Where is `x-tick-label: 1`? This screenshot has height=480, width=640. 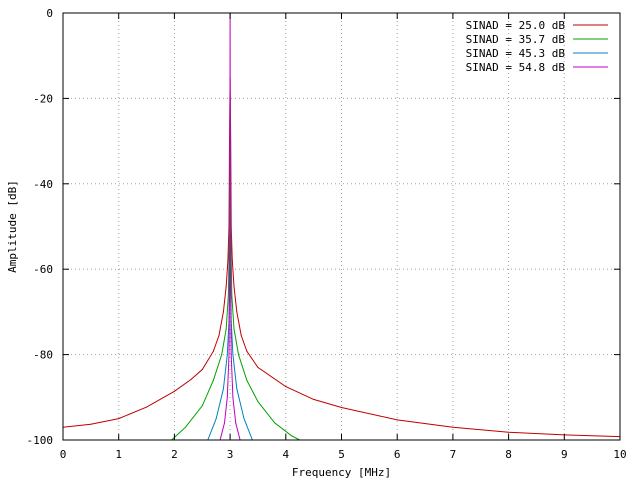
x-tick-label: 1 is located at coordinates (118, 454).